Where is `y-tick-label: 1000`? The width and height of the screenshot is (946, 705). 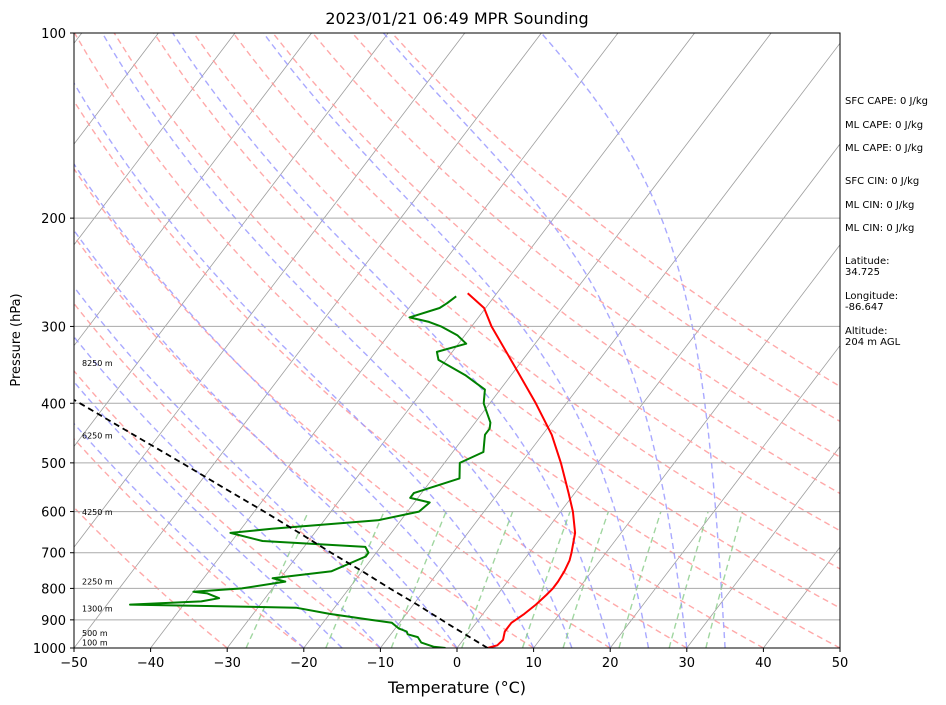 y-tick-label: 1000 is located at coordinates (49, 649).